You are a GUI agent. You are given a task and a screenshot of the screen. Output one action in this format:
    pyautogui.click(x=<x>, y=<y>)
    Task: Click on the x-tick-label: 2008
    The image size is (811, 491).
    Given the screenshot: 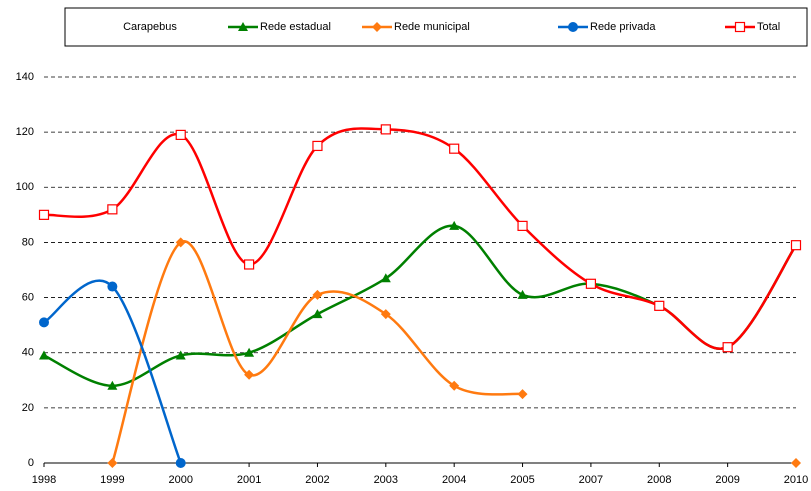 What is the action you would take?
    pyautogui.click(x=659, y=480)
    